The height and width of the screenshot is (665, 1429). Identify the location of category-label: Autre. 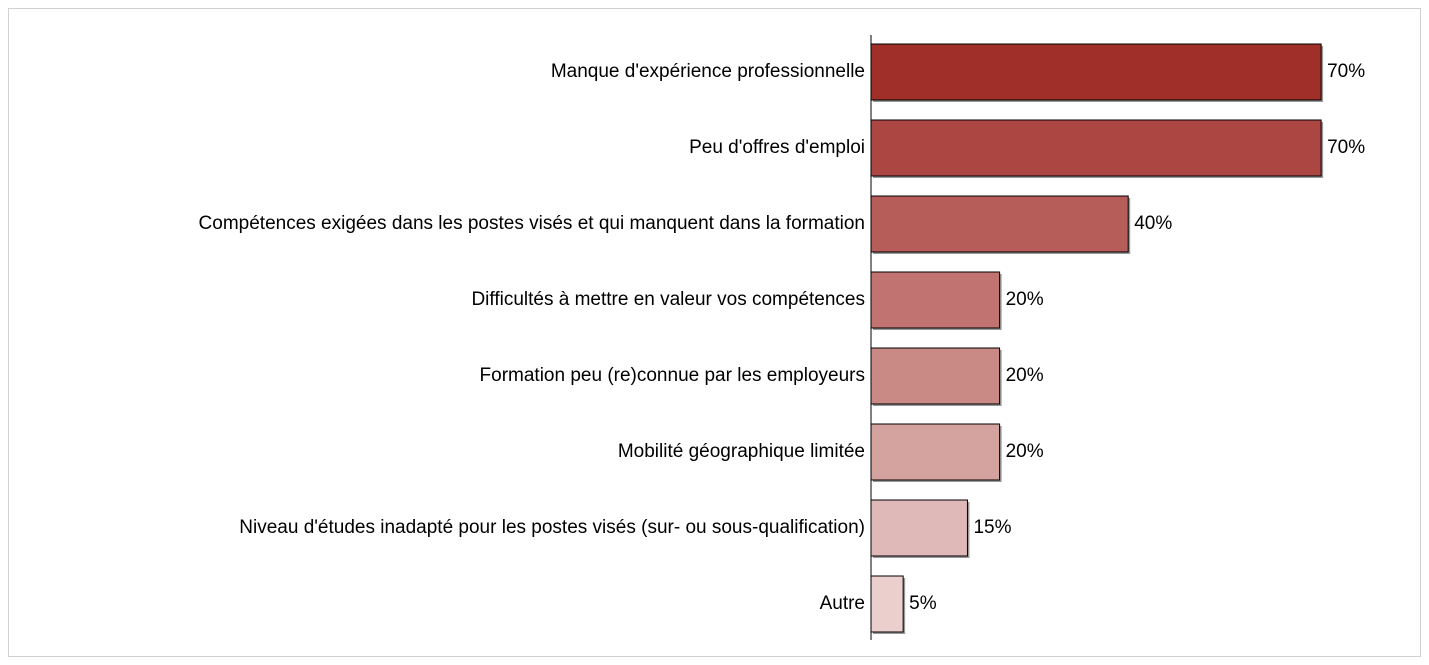
(842, 603).